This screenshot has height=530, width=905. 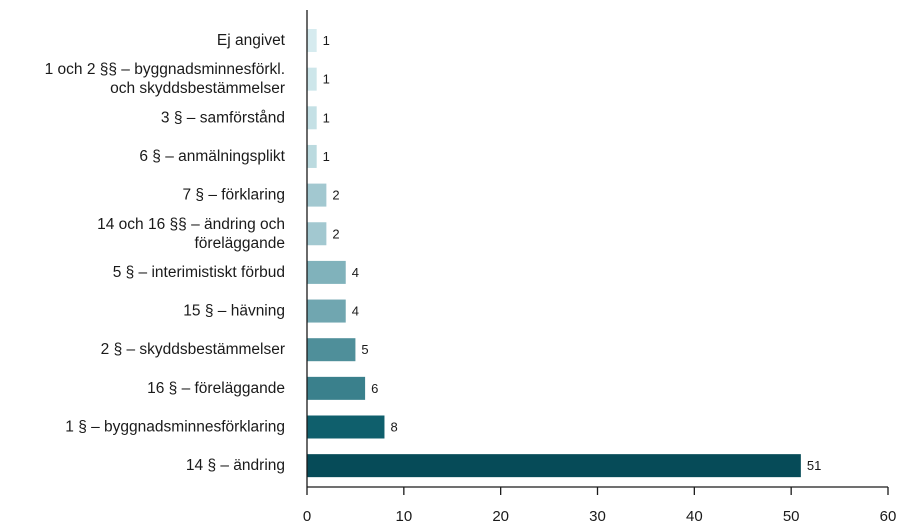 What do you see at coordinates (500, 516) in the screenshot?
I see `x-tick-label: 20` at bounding box center [500, 516].